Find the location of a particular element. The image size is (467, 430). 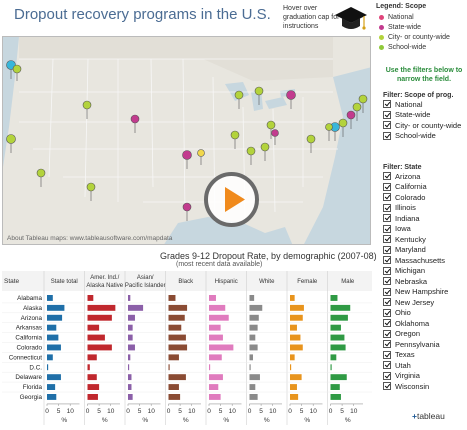

scope-filter-option: National is located at coordinates (425, 104).